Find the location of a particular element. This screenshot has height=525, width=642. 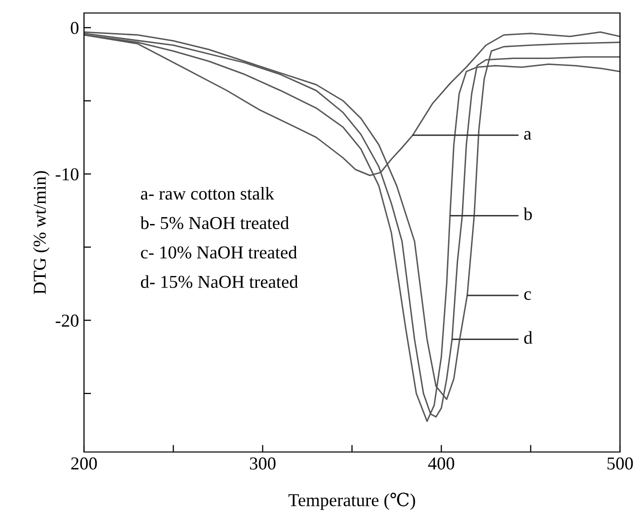

y-tick-label: -10 is located at coordinates (67, 174).